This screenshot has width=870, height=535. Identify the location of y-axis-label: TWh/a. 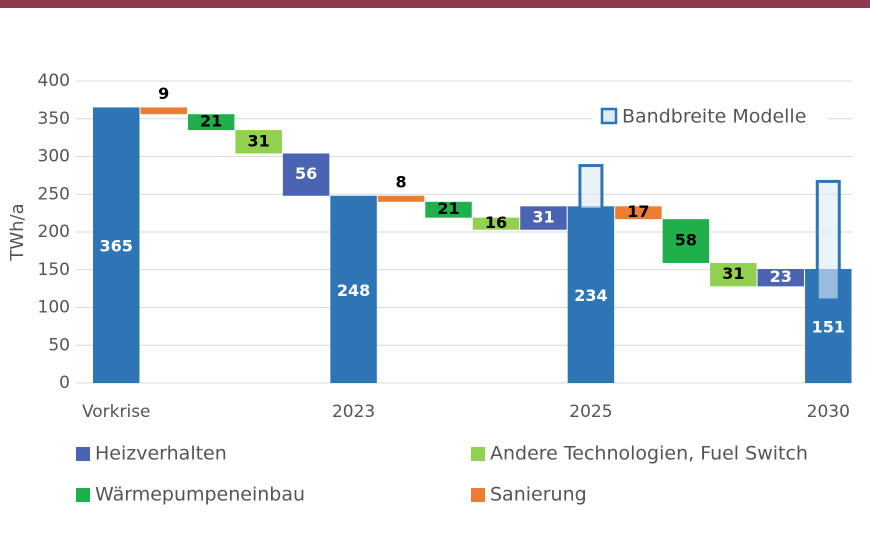
(17, 232).